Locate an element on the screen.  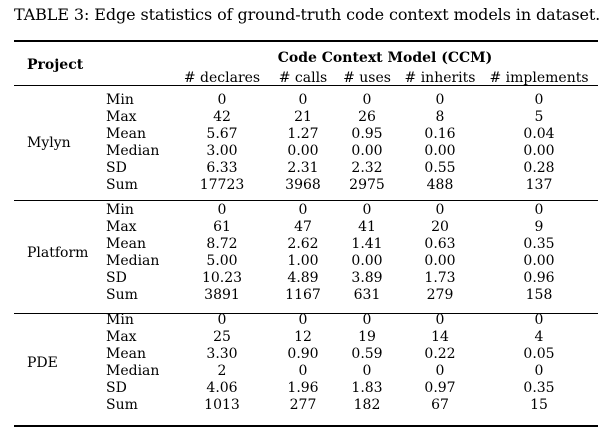
cell-uses: 2.32 is located at coordinates (367, 168).